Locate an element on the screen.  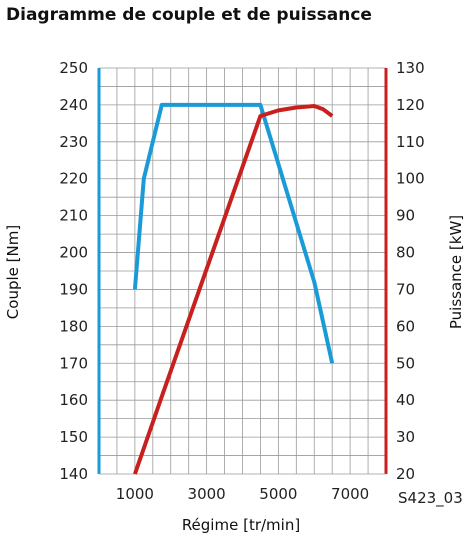
y-tick-label-left: 250 is located at coordinates (73, 68).